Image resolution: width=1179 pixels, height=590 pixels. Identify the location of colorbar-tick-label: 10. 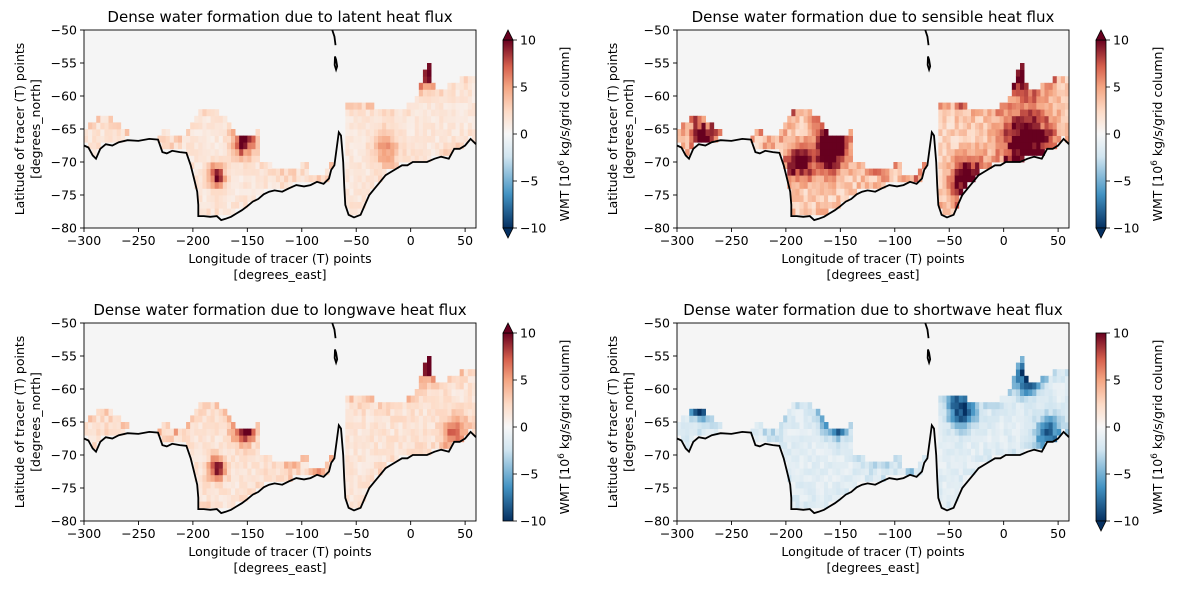
(1121, 40).